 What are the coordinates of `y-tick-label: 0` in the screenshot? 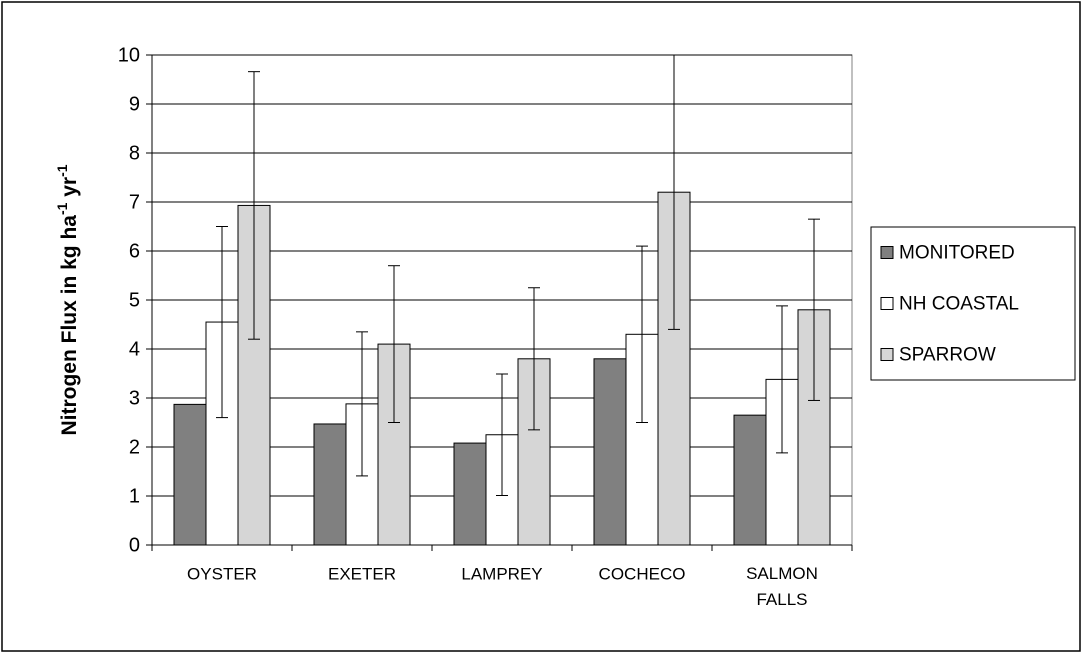 It's located at (134, 545).